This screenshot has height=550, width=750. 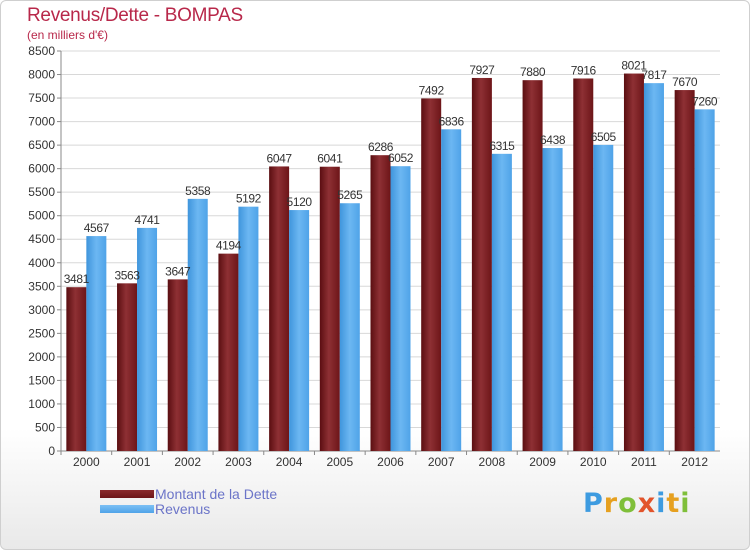 What do you see at coordinates (51, 451) in the screenshot?
I see `y-tick-label: 0` at bounding box center [51, 451].